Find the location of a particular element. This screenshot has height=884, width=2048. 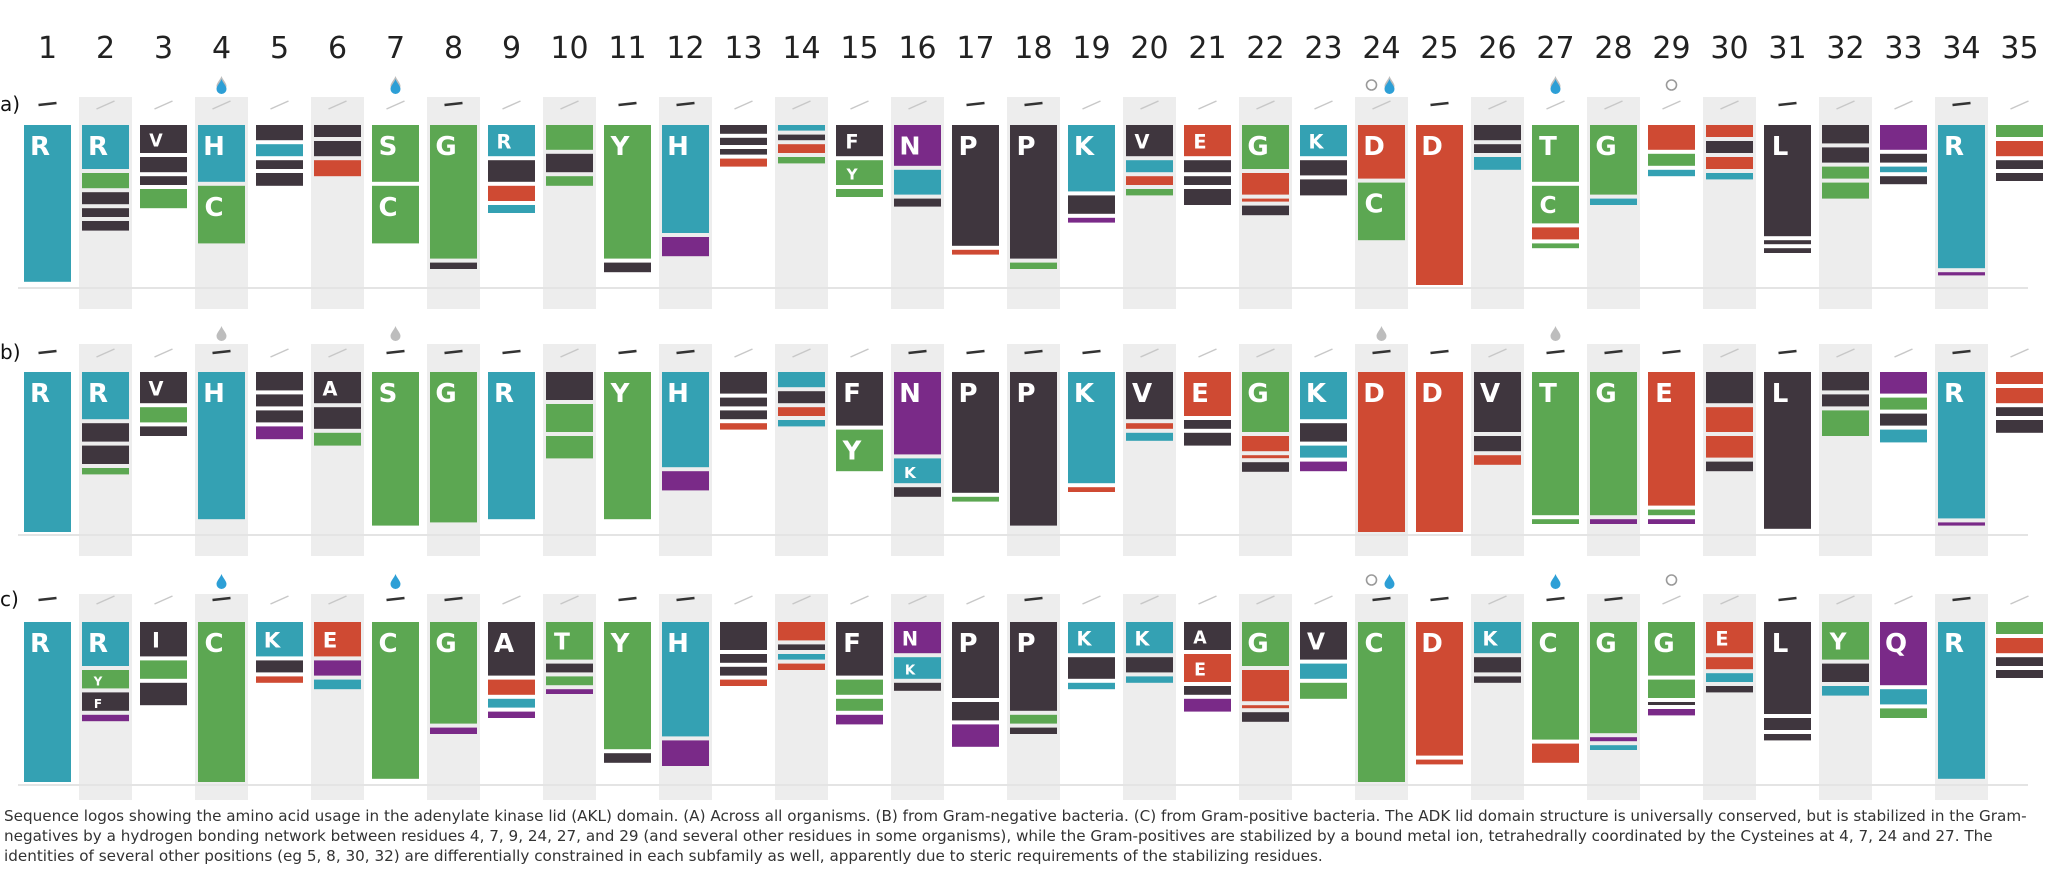

column-number-10: 10 is located at coordinates (569, 48).